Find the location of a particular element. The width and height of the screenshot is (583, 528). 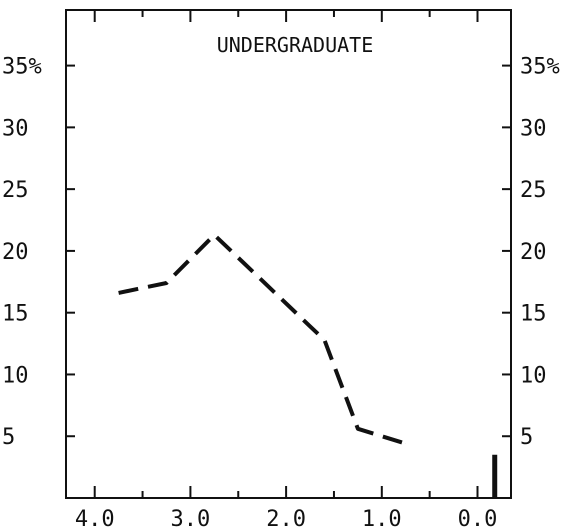

x-tick-label: 0.0 is located at coordinates (478, 517).